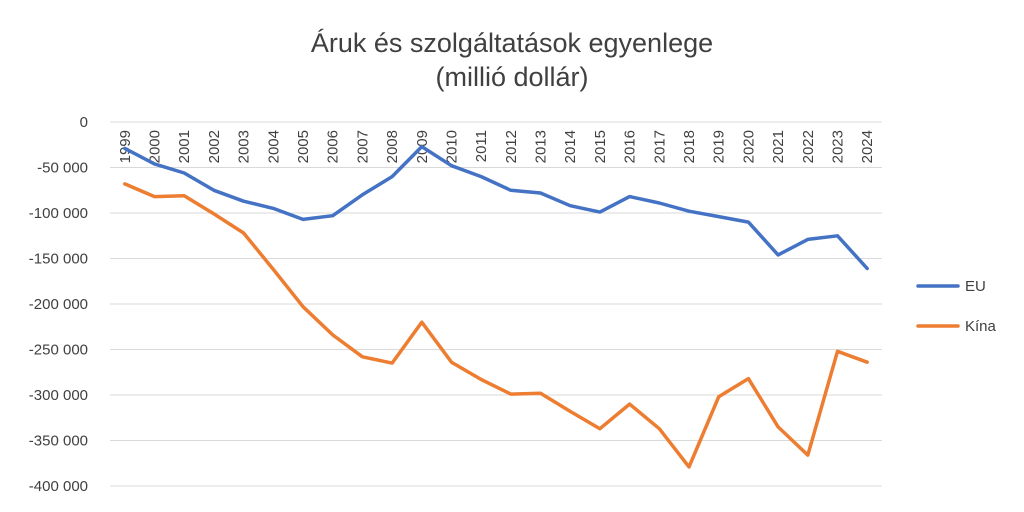 The width and height of the screenshot is (1024, 512). What do you see at coordinates (362, 146) in the screenshot?
I see `x-tick-label: 2007` at bounding box center [362, 146].